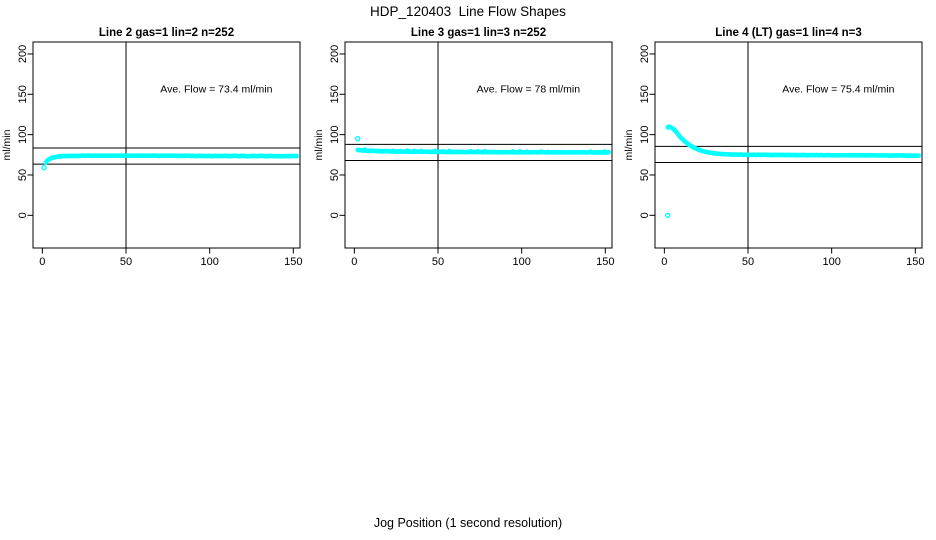 The image size is (936, 540). What do you see at coordinates (216, 90) in the screenshot?
I see `ave-flow-annotation: Ave. Flow = 73.4 ml/min` at bounding box center [216, 90].